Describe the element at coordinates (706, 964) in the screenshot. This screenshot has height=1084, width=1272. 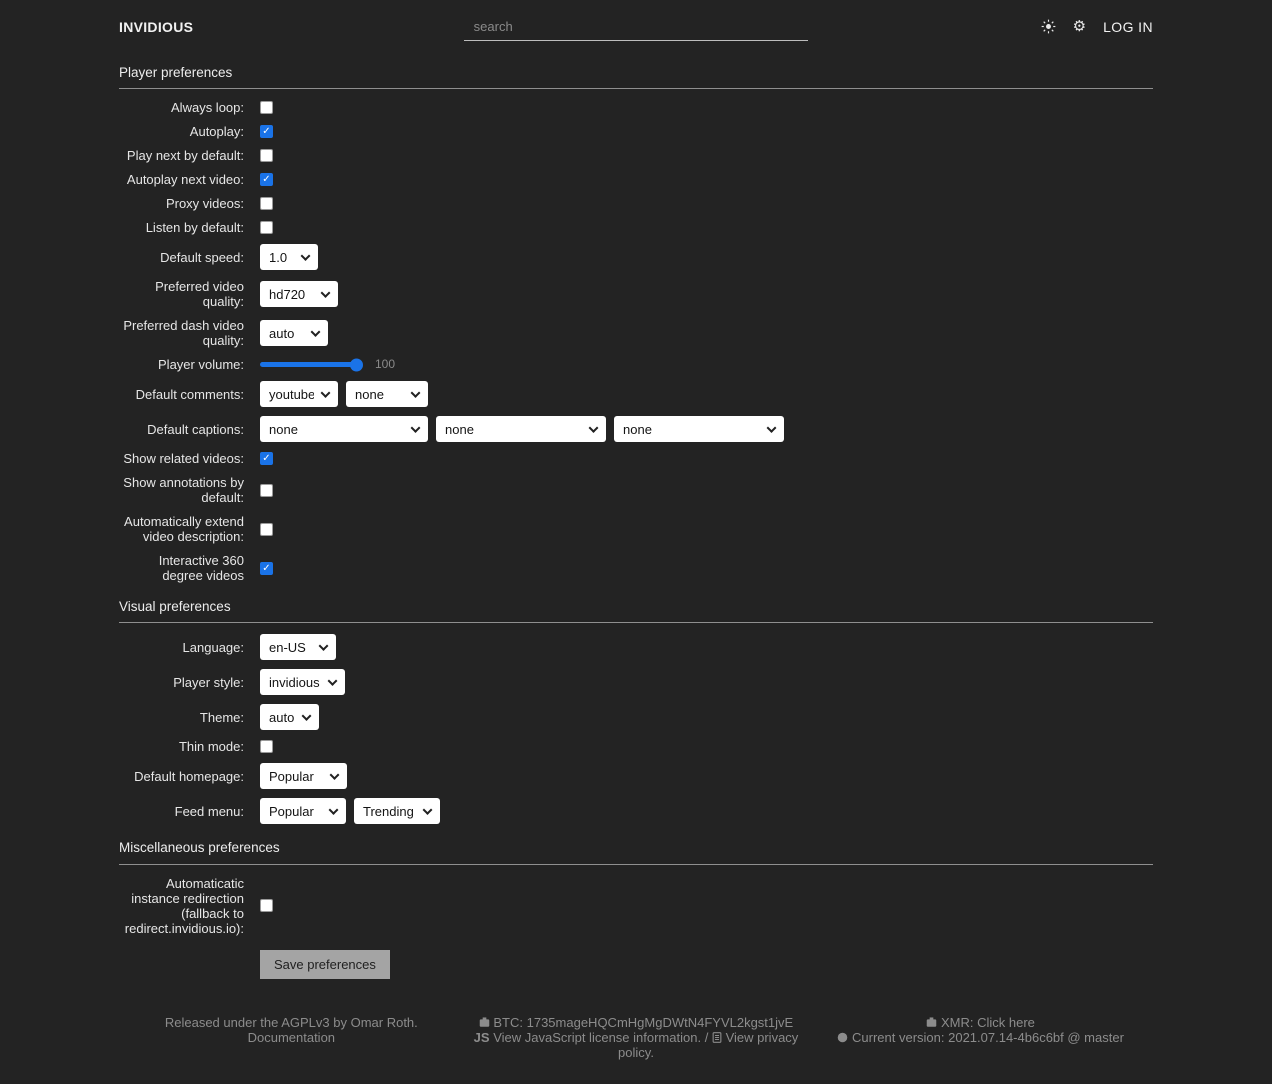
I see `save-row: Save preferences` at that location.